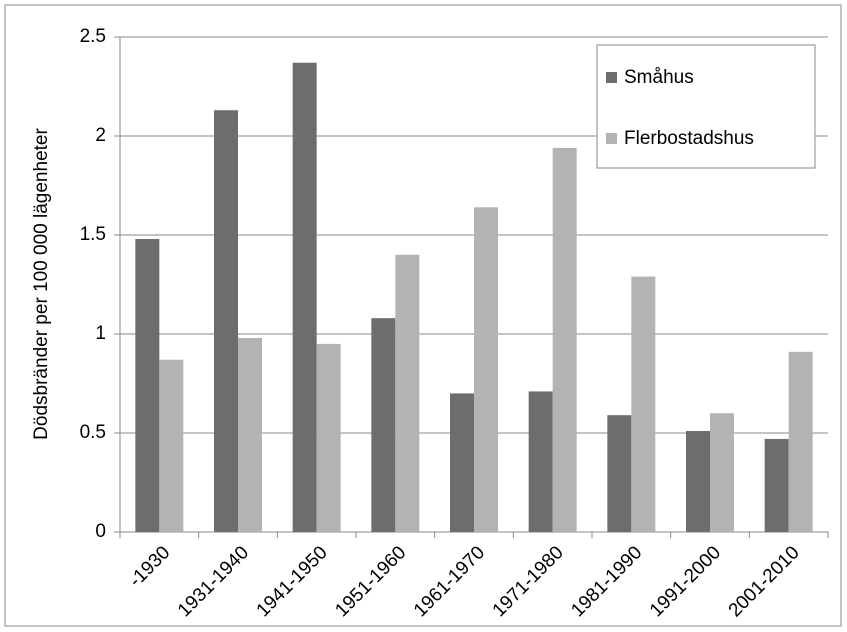 The height and width of the screenshot is (632, 847). What do you see at coordinates (689, 138) in the screenshot?
I see `legend-label: Flerbostadshus` at bounding box center [689, 138].